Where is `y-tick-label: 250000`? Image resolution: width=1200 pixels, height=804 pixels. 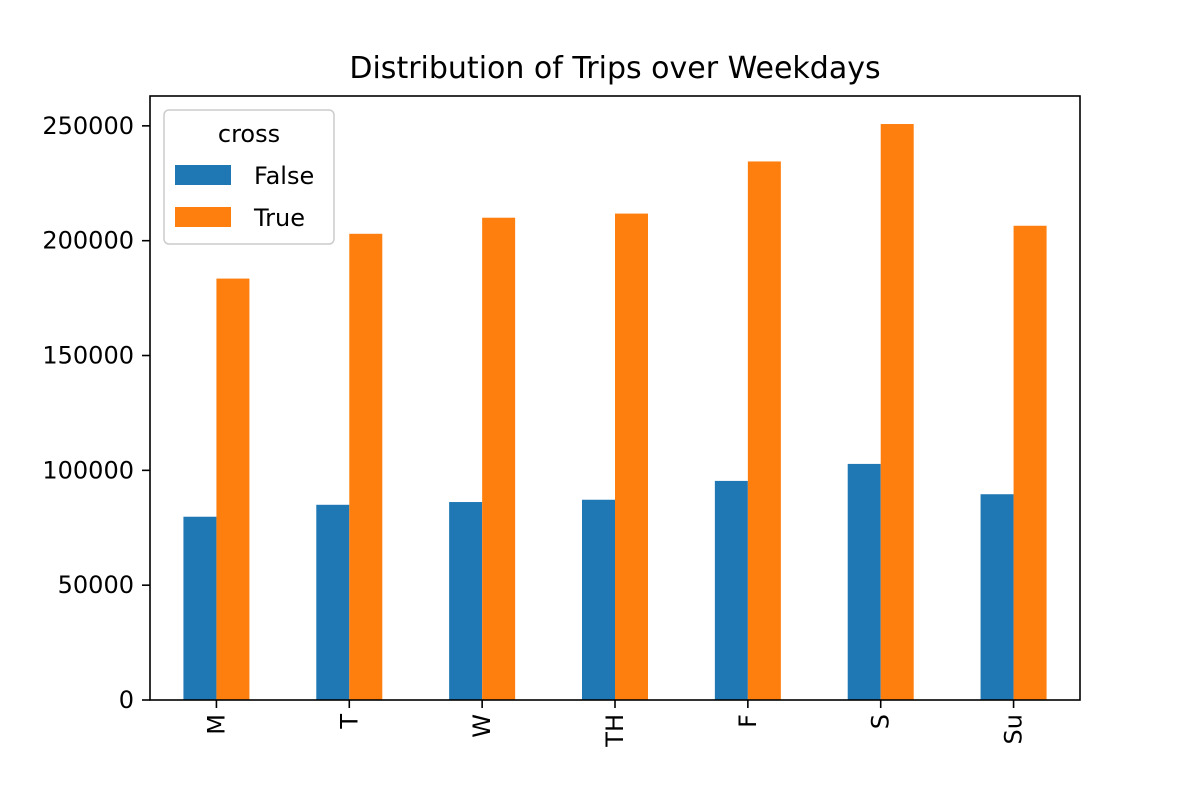 y-tick-label: 250000 is located at coordinates (88, 126).